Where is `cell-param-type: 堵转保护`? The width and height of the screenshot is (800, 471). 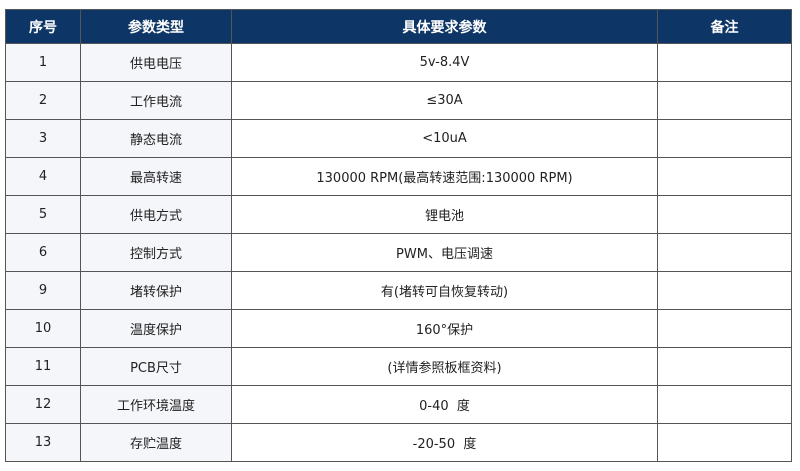 cell-param-type: 堵转保护 is located at coordinates (156, 290).